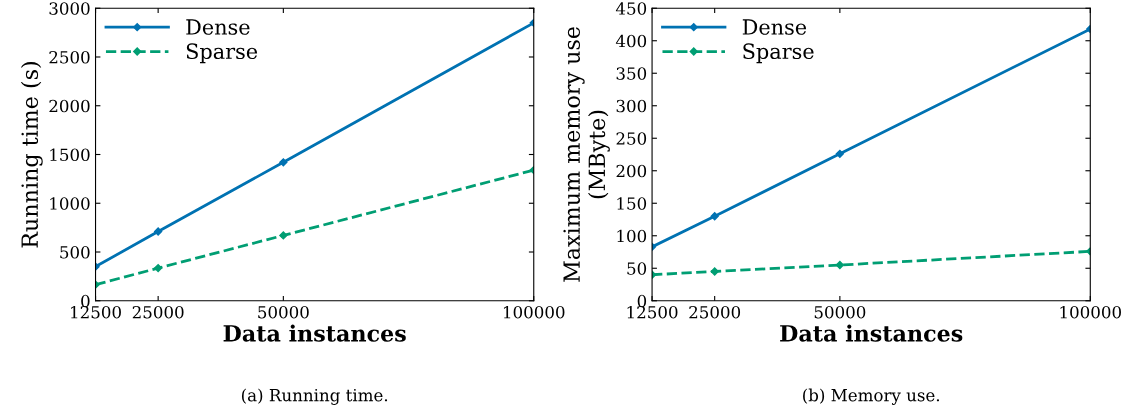  I want to click on y-tick-label: 1500, so click(70, 155).